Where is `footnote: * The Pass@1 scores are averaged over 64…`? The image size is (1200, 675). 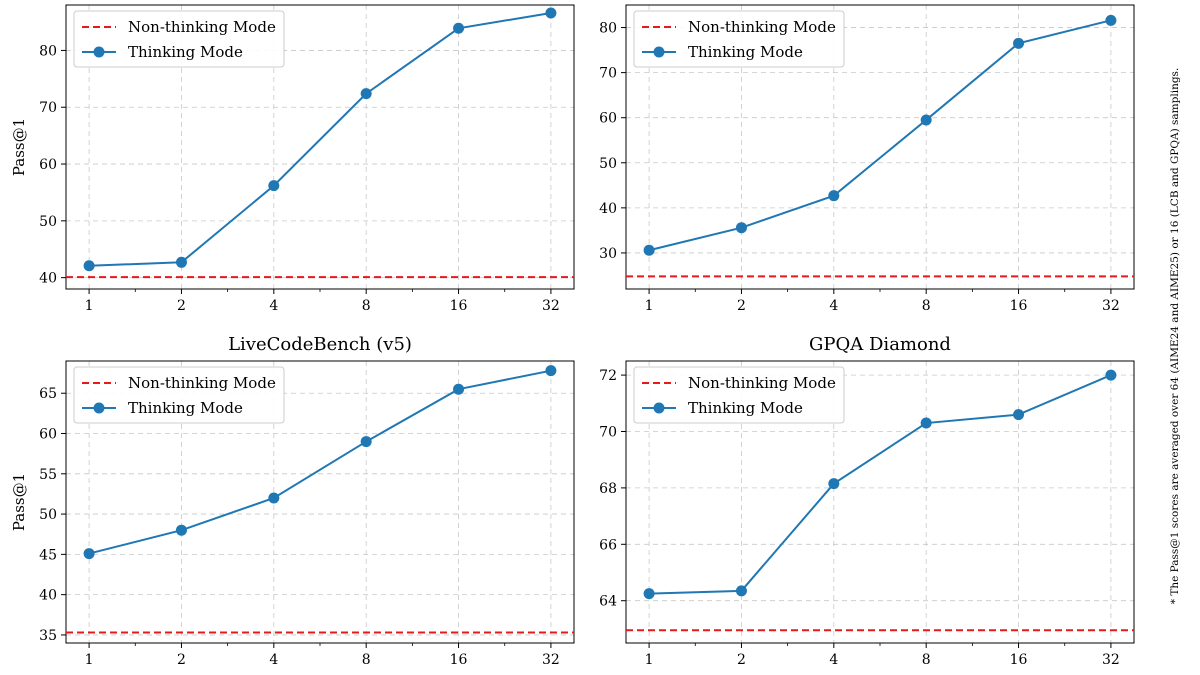
footnote: * The Pass@1 scores are averaged over 64… is located at coordinates (1175, 336).